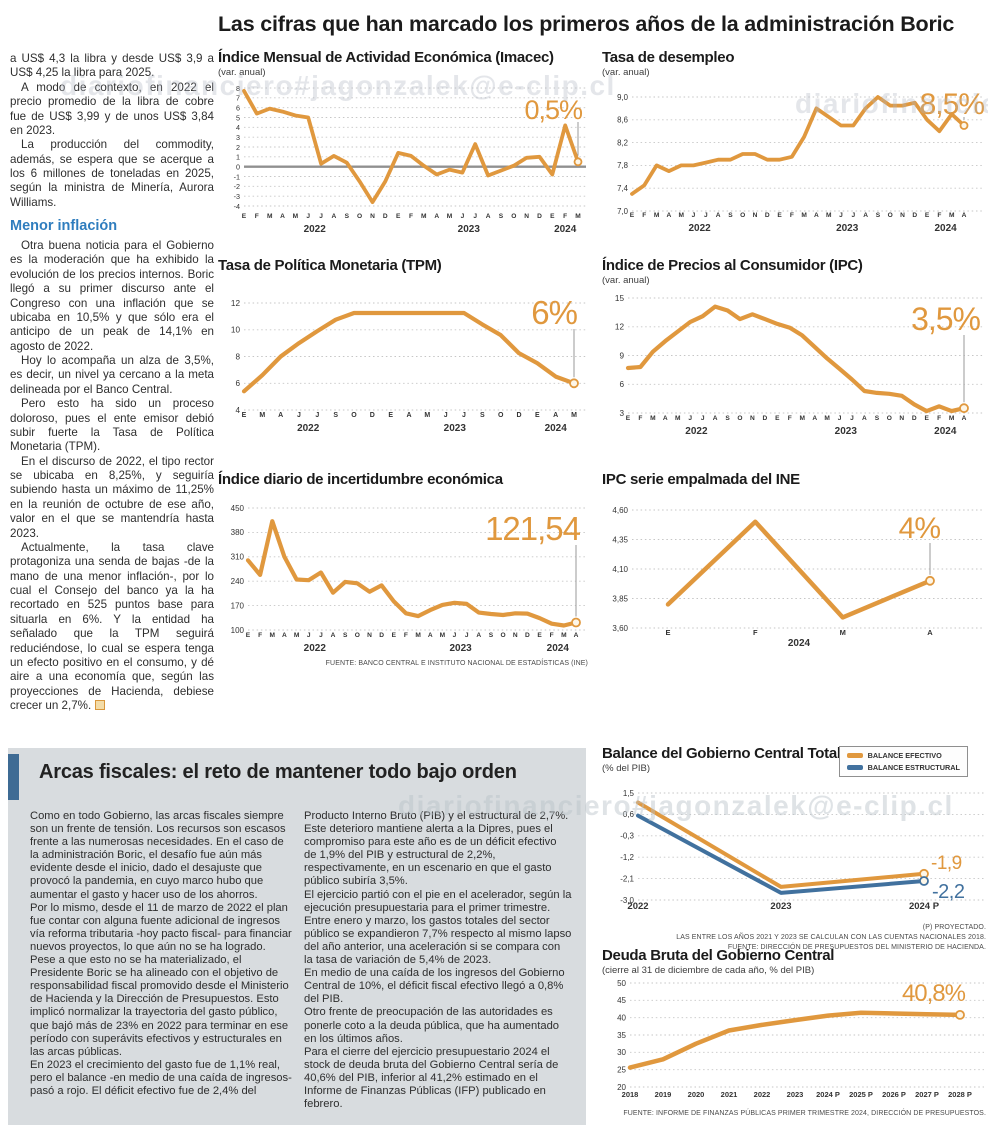 Image resolution: width=988 pixels, height=1133 pixels. I want to click on svg-text: -2, so click(237, 186).